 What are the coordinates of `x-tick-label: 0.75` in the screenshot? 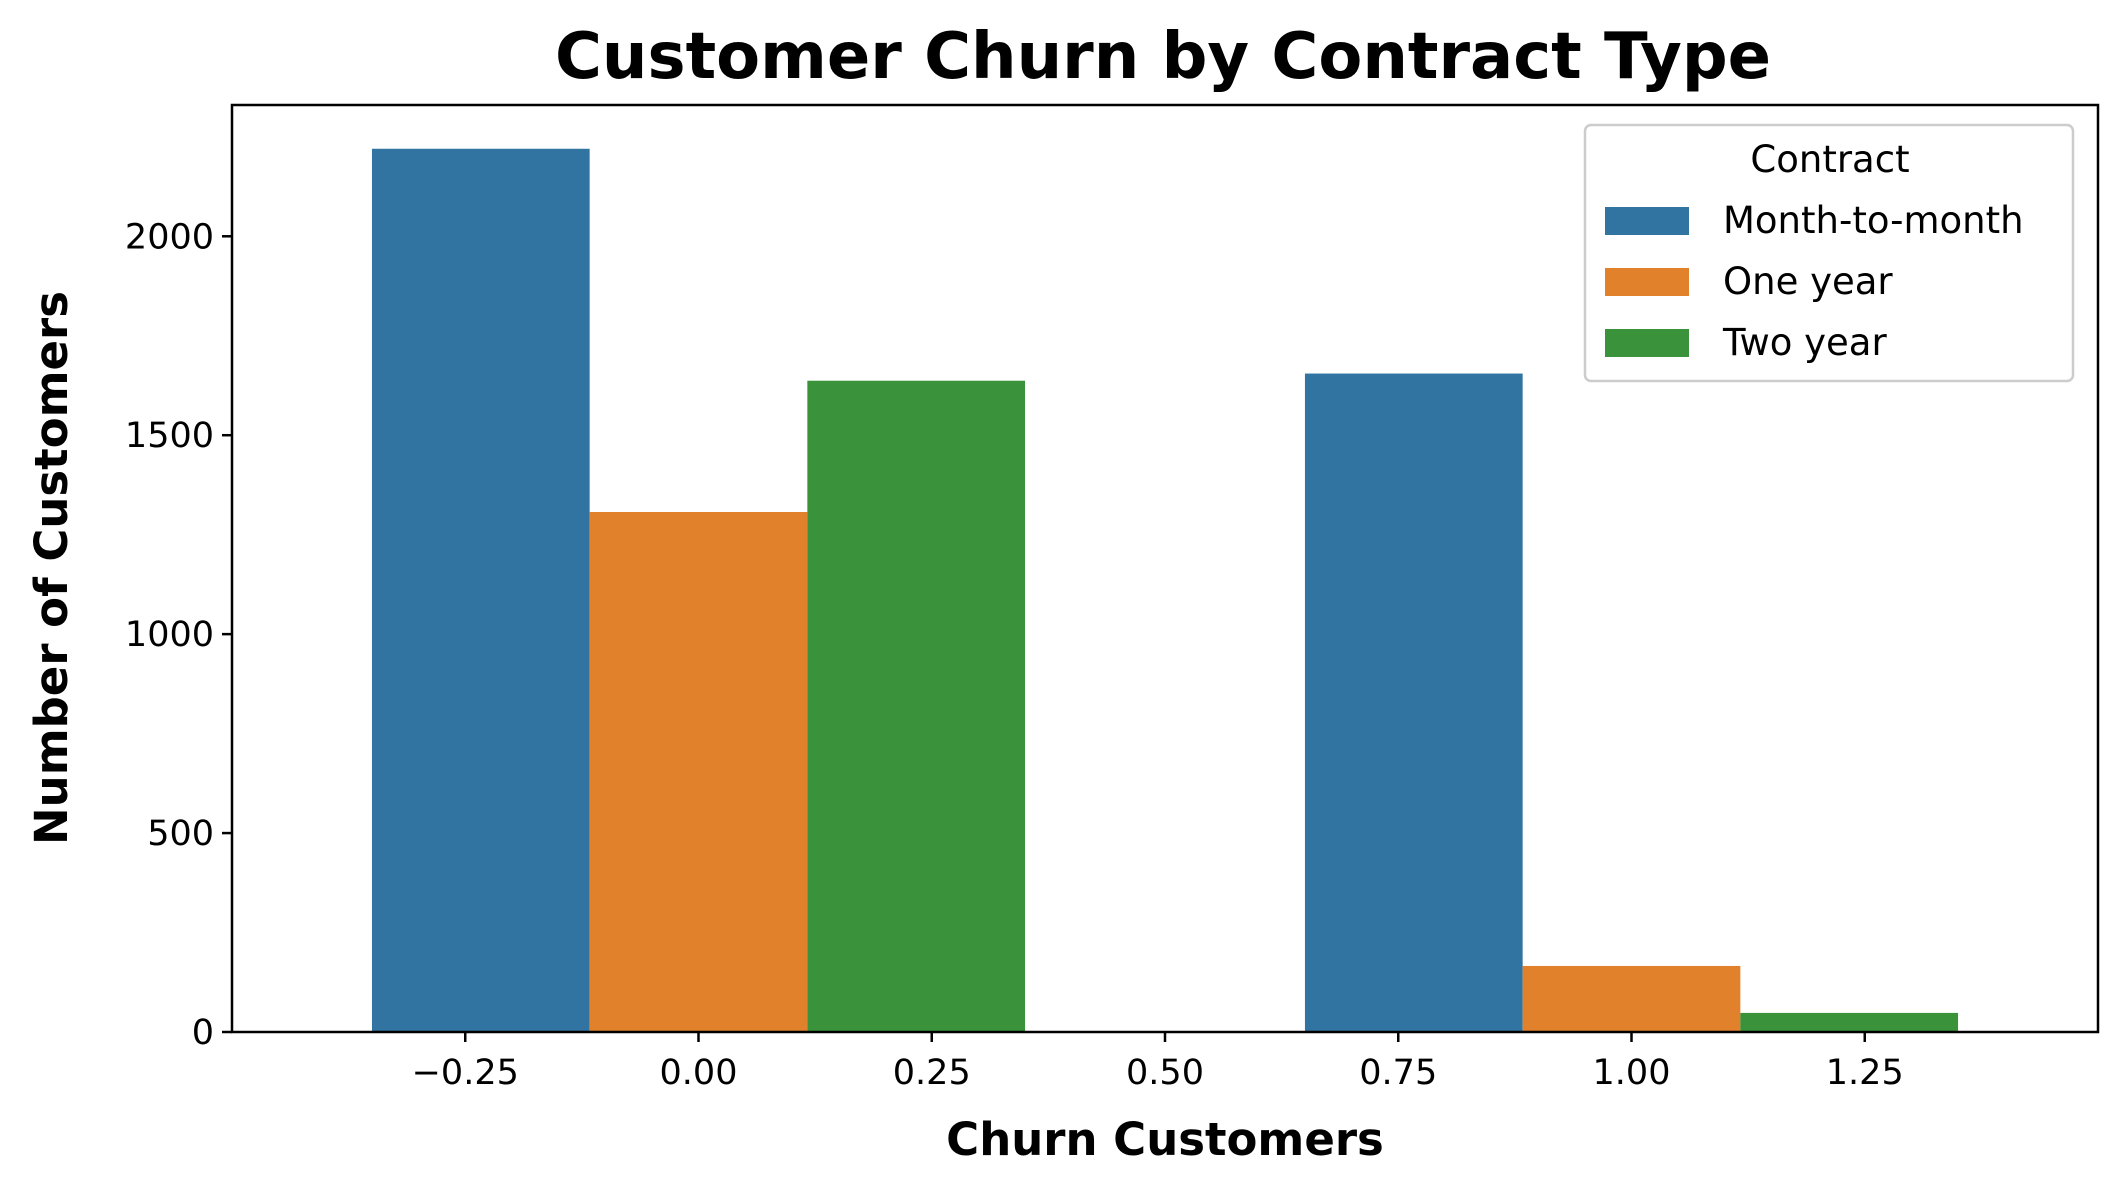 It's located at (1398, 1073).